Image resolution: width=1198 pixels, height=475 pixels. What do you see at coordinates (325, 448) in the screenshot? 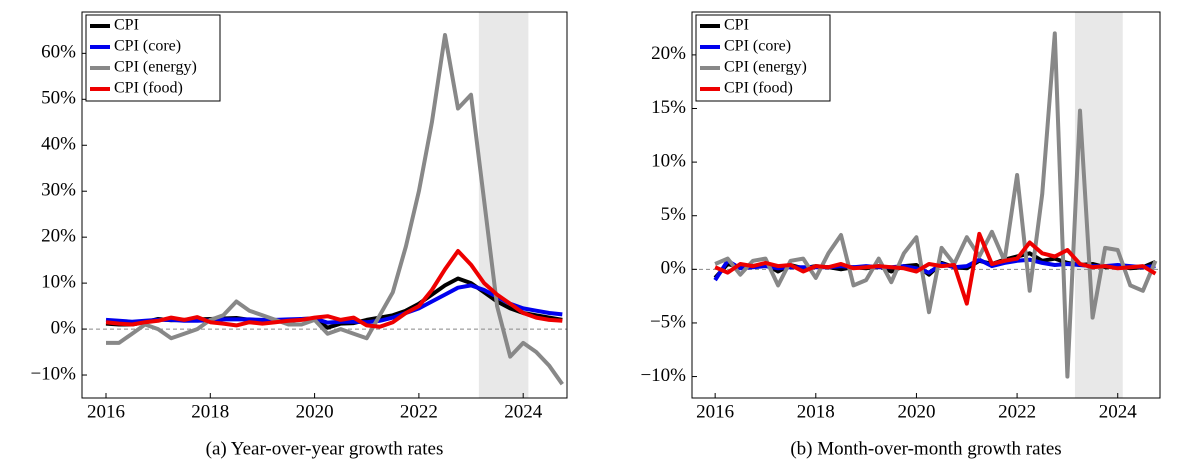
I see `caption: (a) Year-over-year growth rates` at bounding box center [325, 448].